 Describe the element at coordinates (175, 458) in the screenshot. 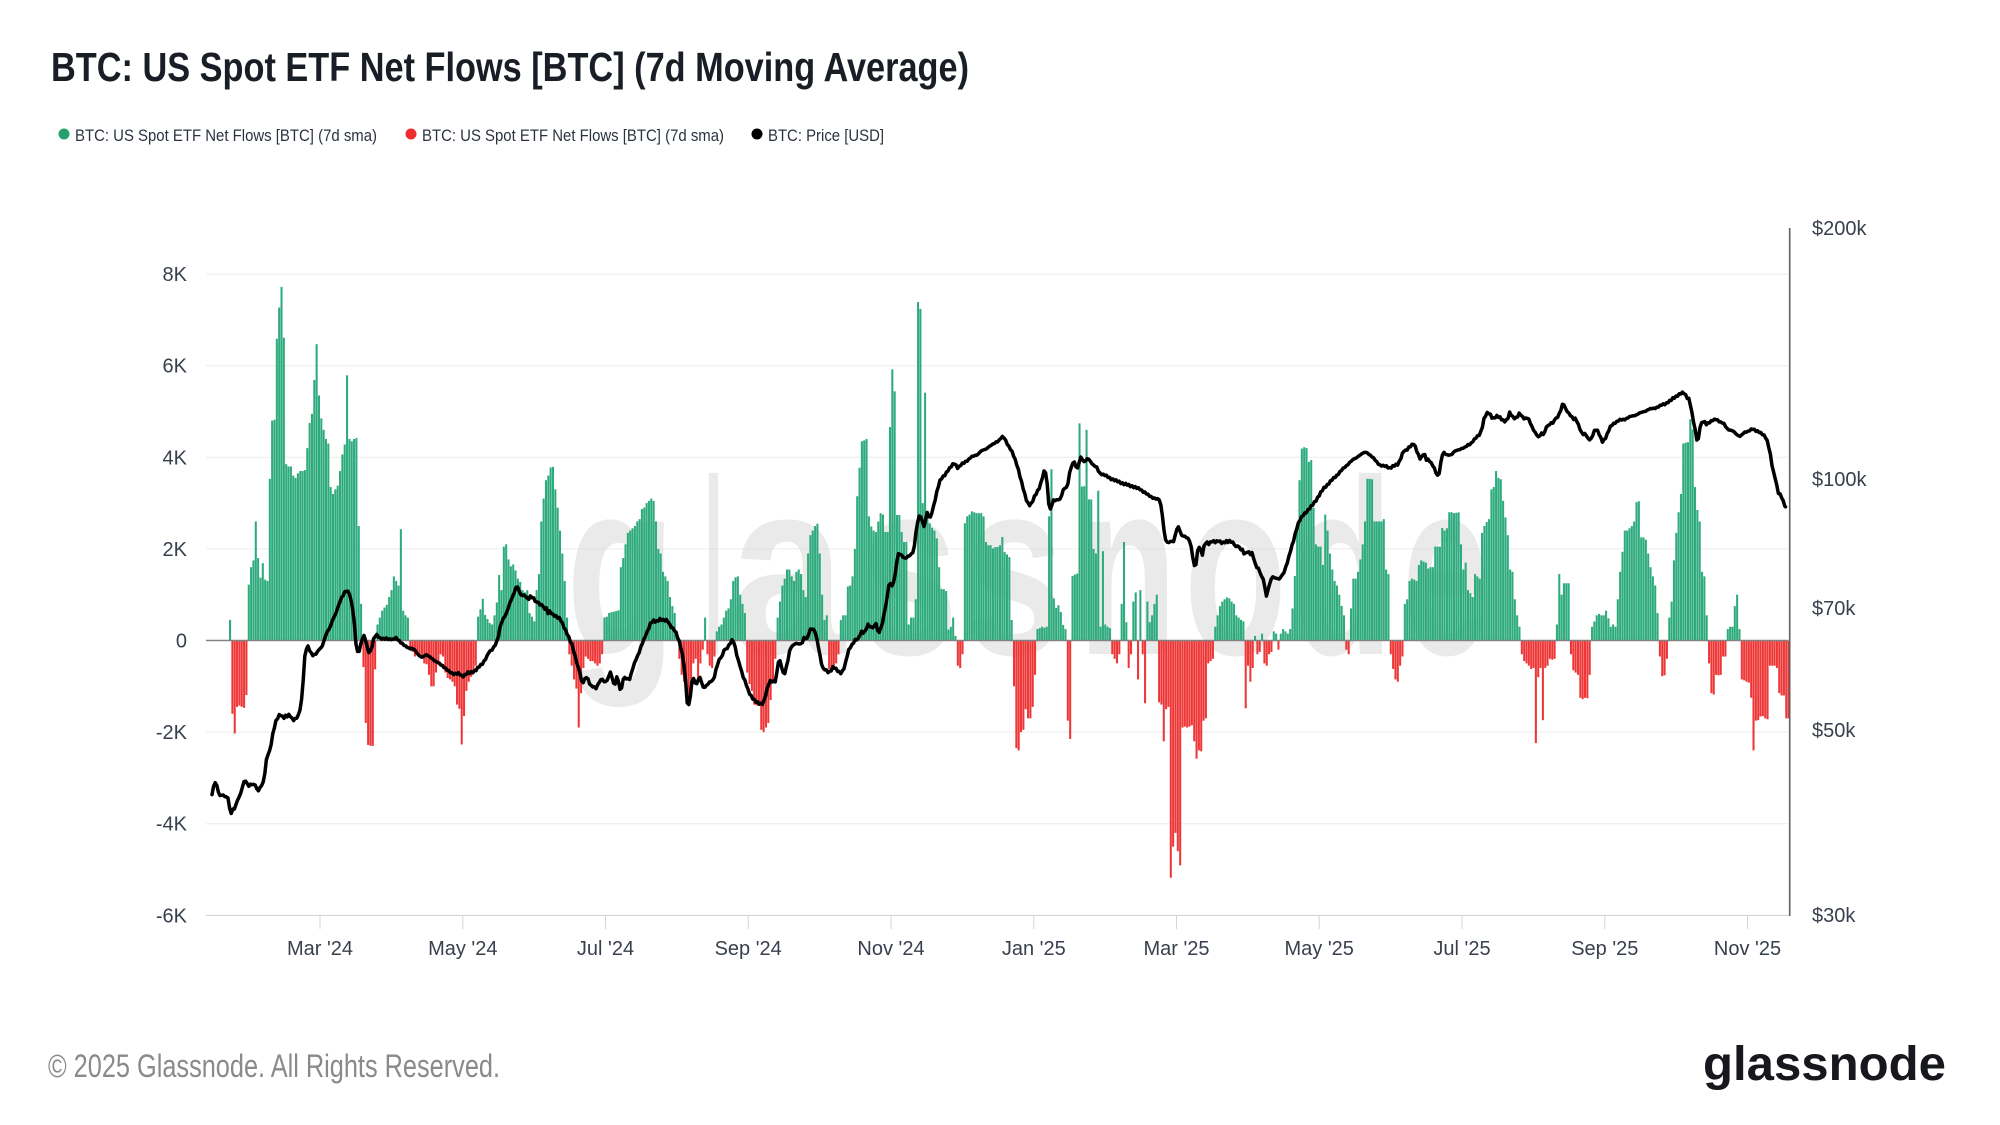

I see `svg-text: 4K` at that location.